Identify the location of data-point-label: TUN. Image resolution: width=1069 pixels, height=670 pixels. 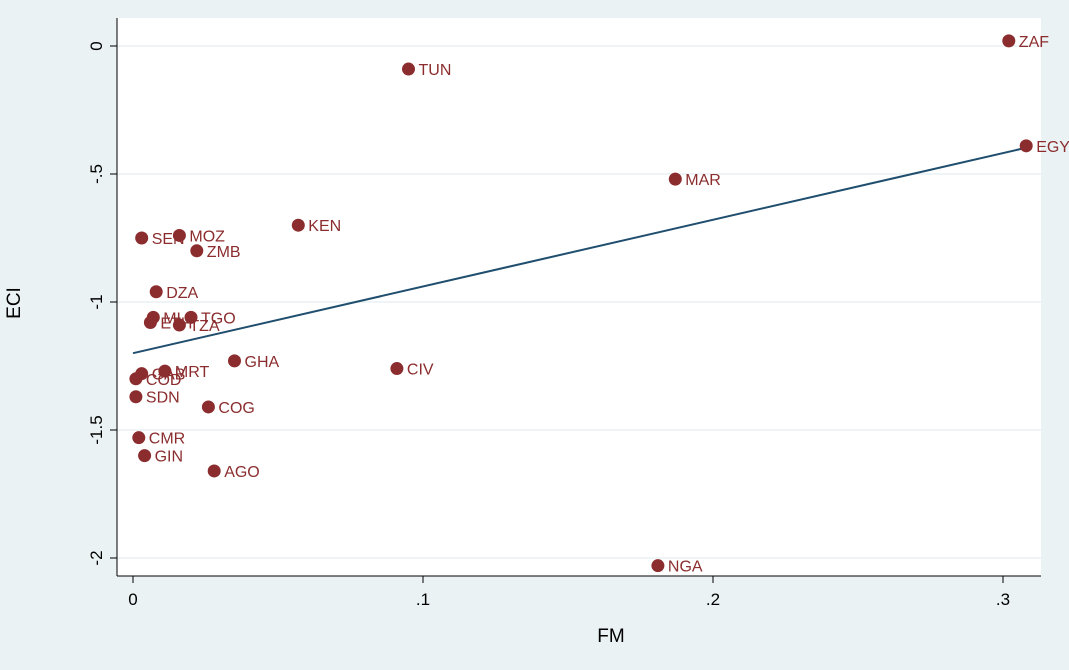
(435, 70).